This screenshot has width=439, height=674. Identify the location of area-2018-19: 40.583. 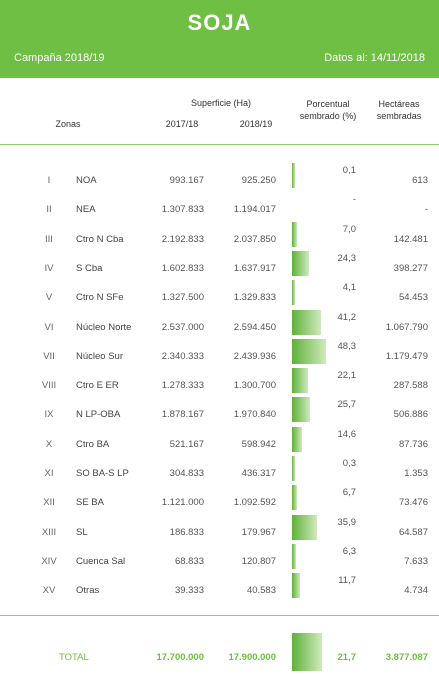
(261, 591).